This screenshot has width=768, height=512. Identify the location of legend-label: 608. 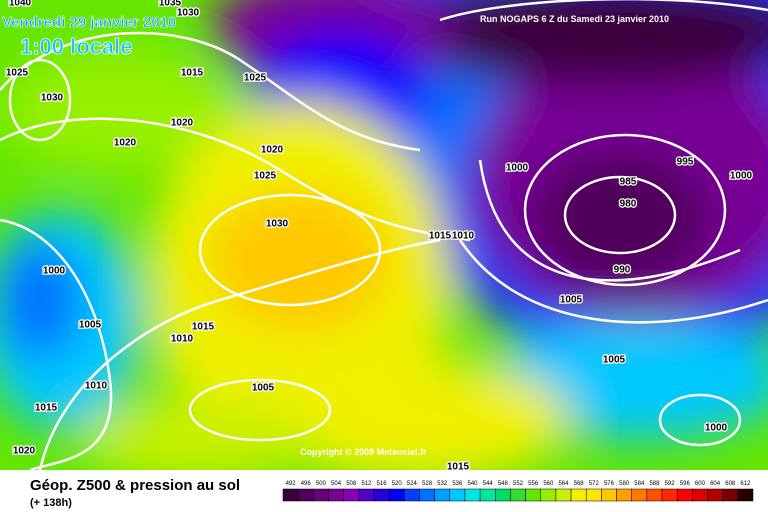
(730, 484).